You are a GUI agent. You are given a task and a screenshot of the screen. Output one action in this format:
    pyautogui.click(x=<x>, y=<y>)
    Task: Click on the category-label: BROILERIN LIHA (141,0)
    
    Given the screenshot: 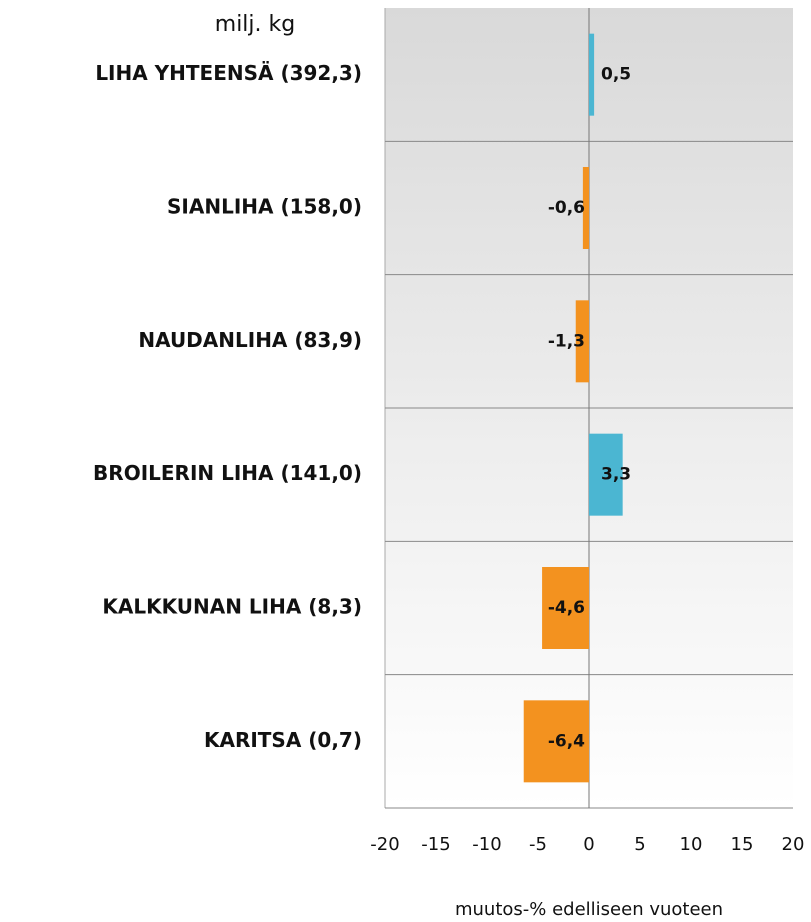 What is the action you would take?
    pyautogui.click(x=227, y=473)
    